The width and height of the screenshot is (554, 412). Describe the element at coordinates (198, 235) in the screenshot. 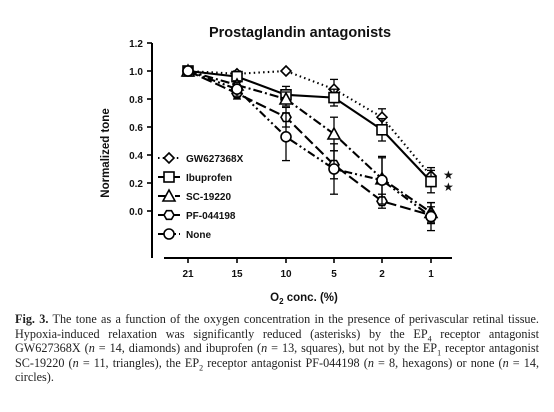

I see `legend-label: None` at that location.